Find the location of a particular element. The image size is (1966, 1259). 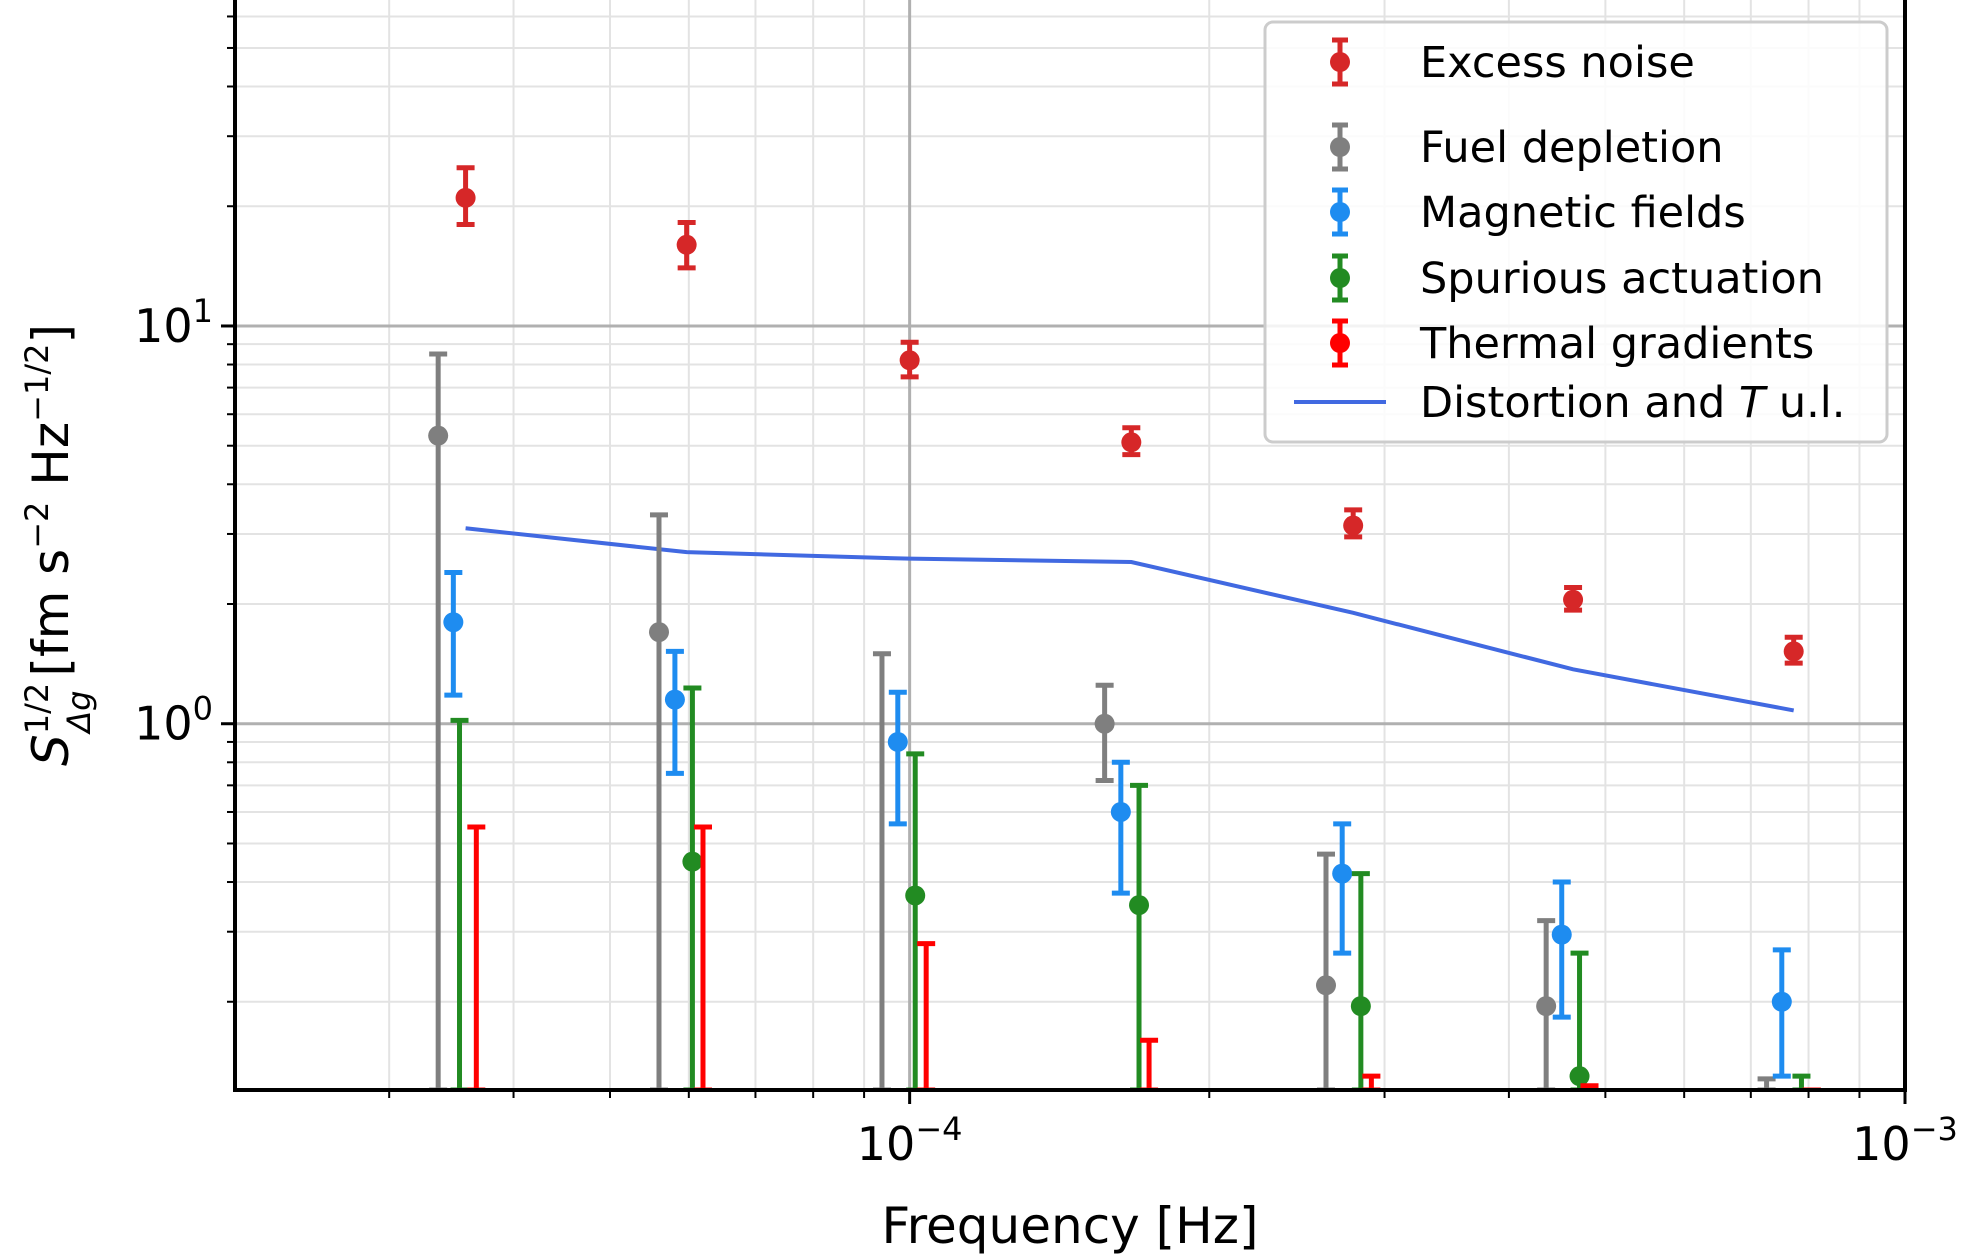

y-label-units-prefix: [fm s is located at coordinates (51, 613).